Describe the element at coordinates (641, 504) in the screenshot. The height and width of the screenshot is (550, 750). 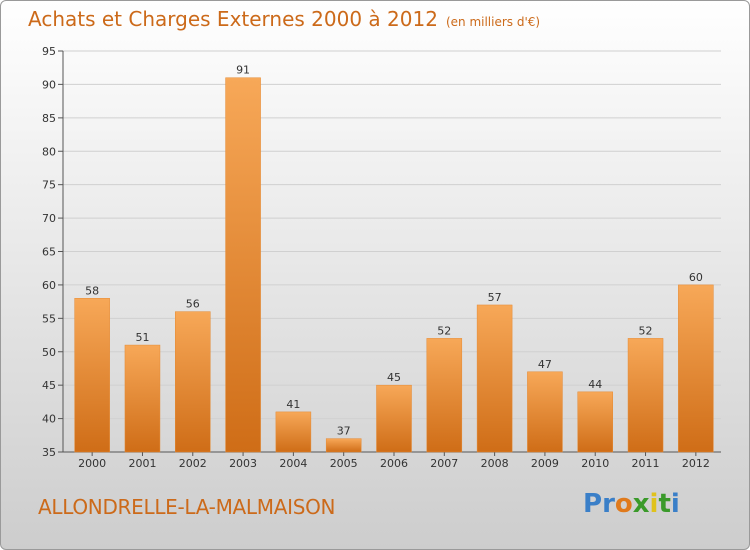
I see `logo-letter: x` at that location.